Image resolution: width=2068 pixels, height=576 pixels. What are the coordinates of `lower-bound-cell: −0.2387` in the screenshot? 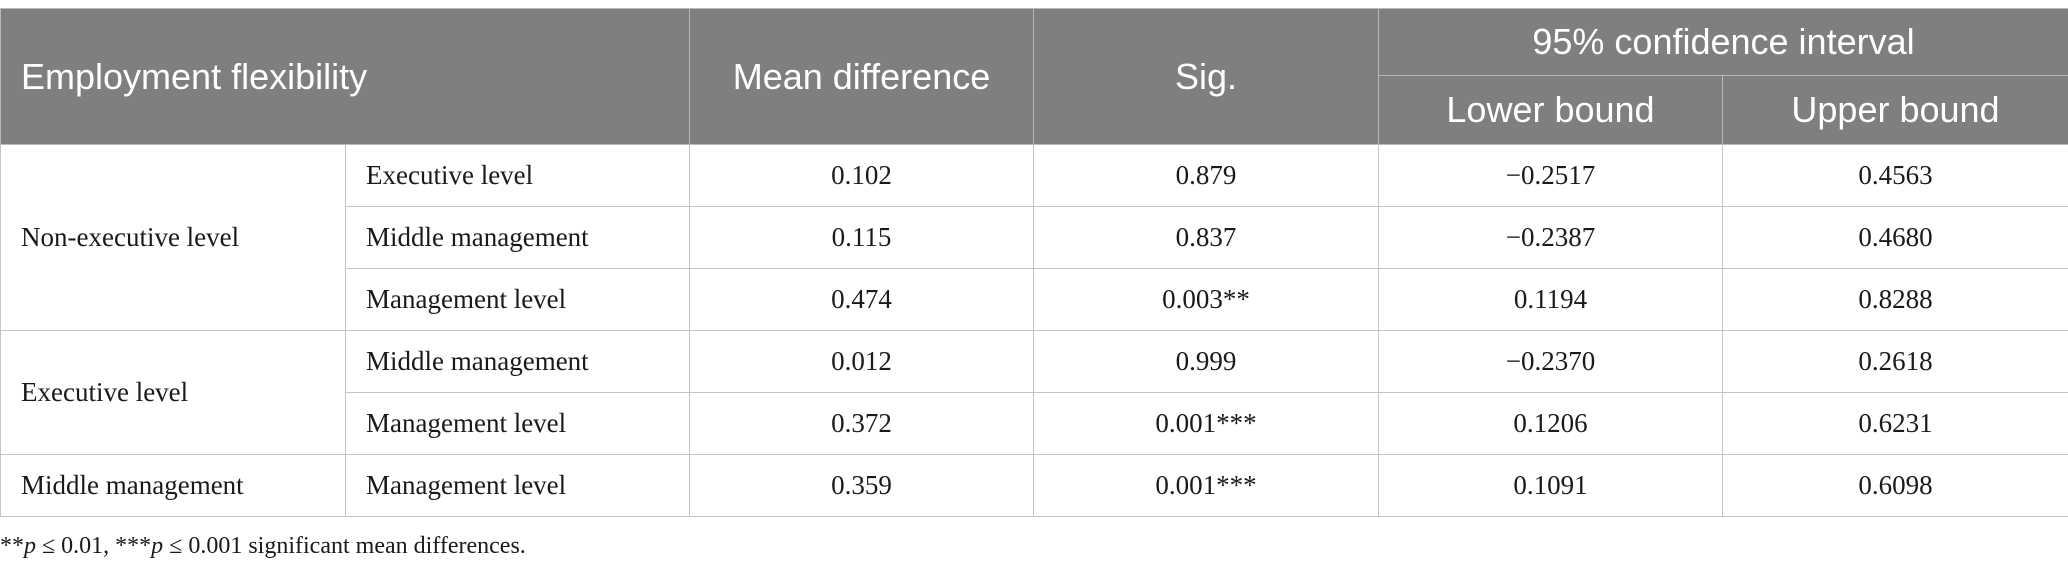 It's located at (1550, 237).